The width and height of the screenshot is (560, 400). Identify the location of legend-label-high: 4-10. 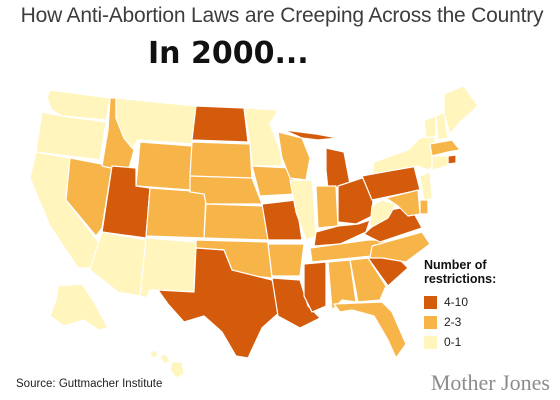
(456, 302).